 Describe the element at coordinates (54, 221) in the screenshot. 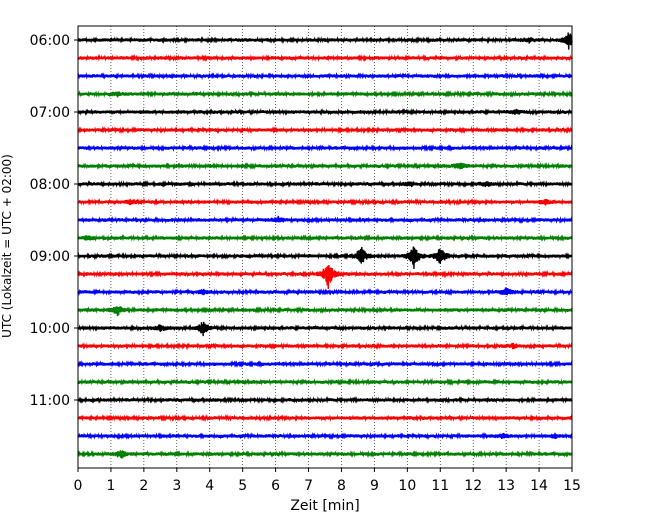

I see `y-axis-ticks: 06:00 07:00 08:00 09:00 10:00 11:00` at that location.